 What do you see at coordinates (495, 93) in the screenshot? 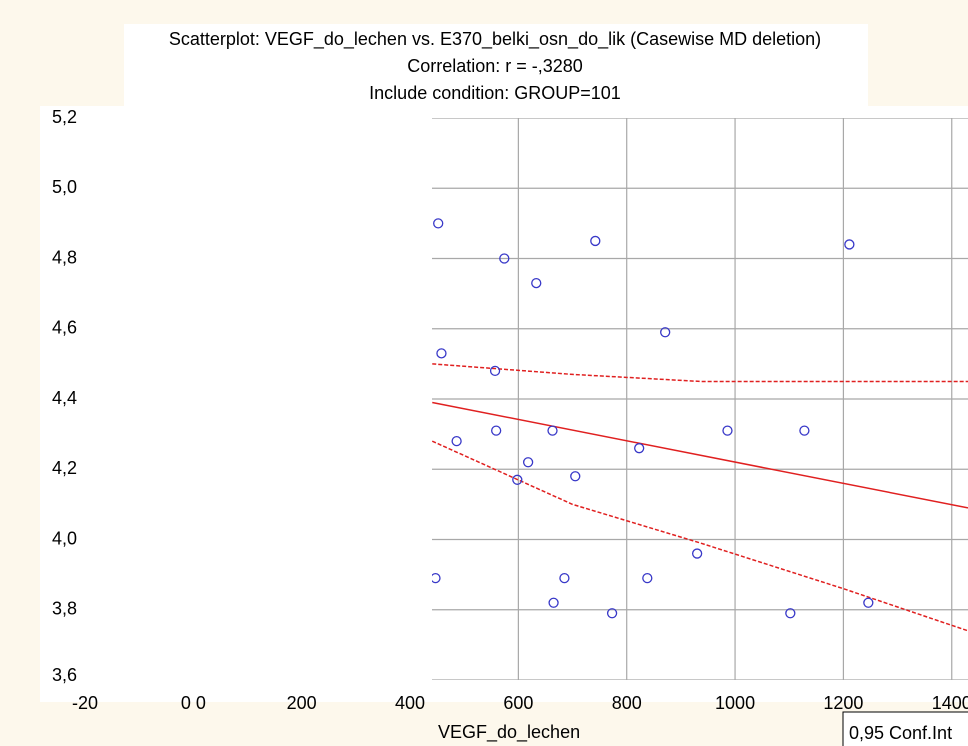
I see `condition: Include condition: GROUP=101` at bounding box center [495, 93].